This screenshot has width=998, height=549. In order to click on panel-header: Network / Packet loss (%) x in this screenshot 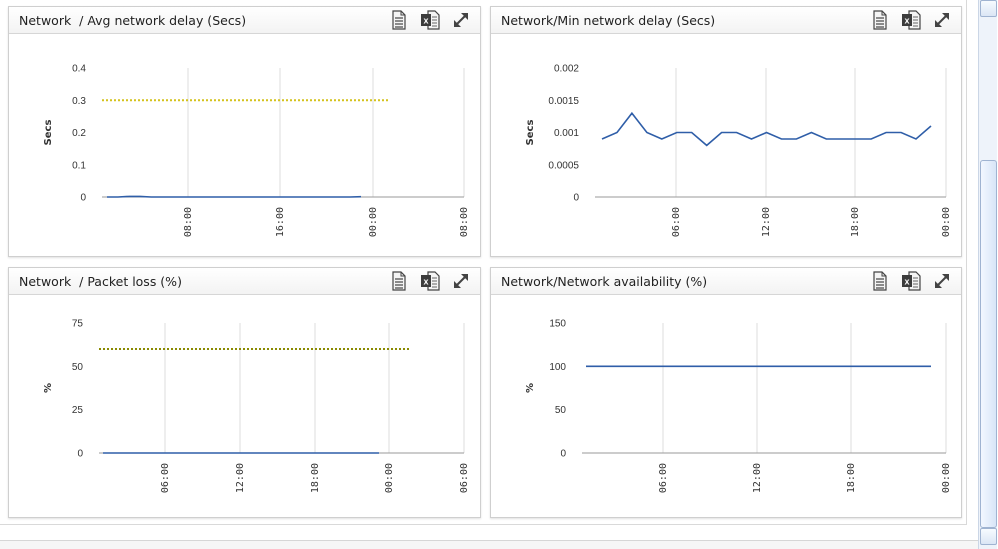, I will do `click(244, 281)`.